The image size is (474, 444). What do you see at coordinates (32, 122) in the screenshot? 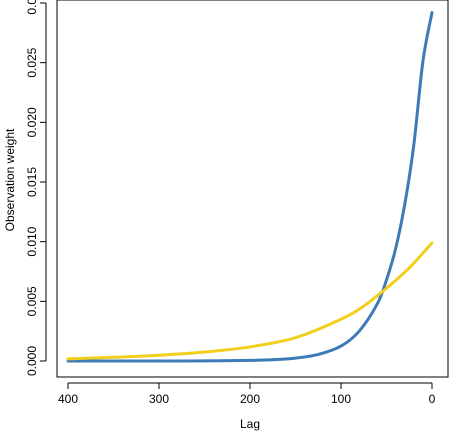
I see `y-tick-label: 0.020` at bounding box center [32, 122].